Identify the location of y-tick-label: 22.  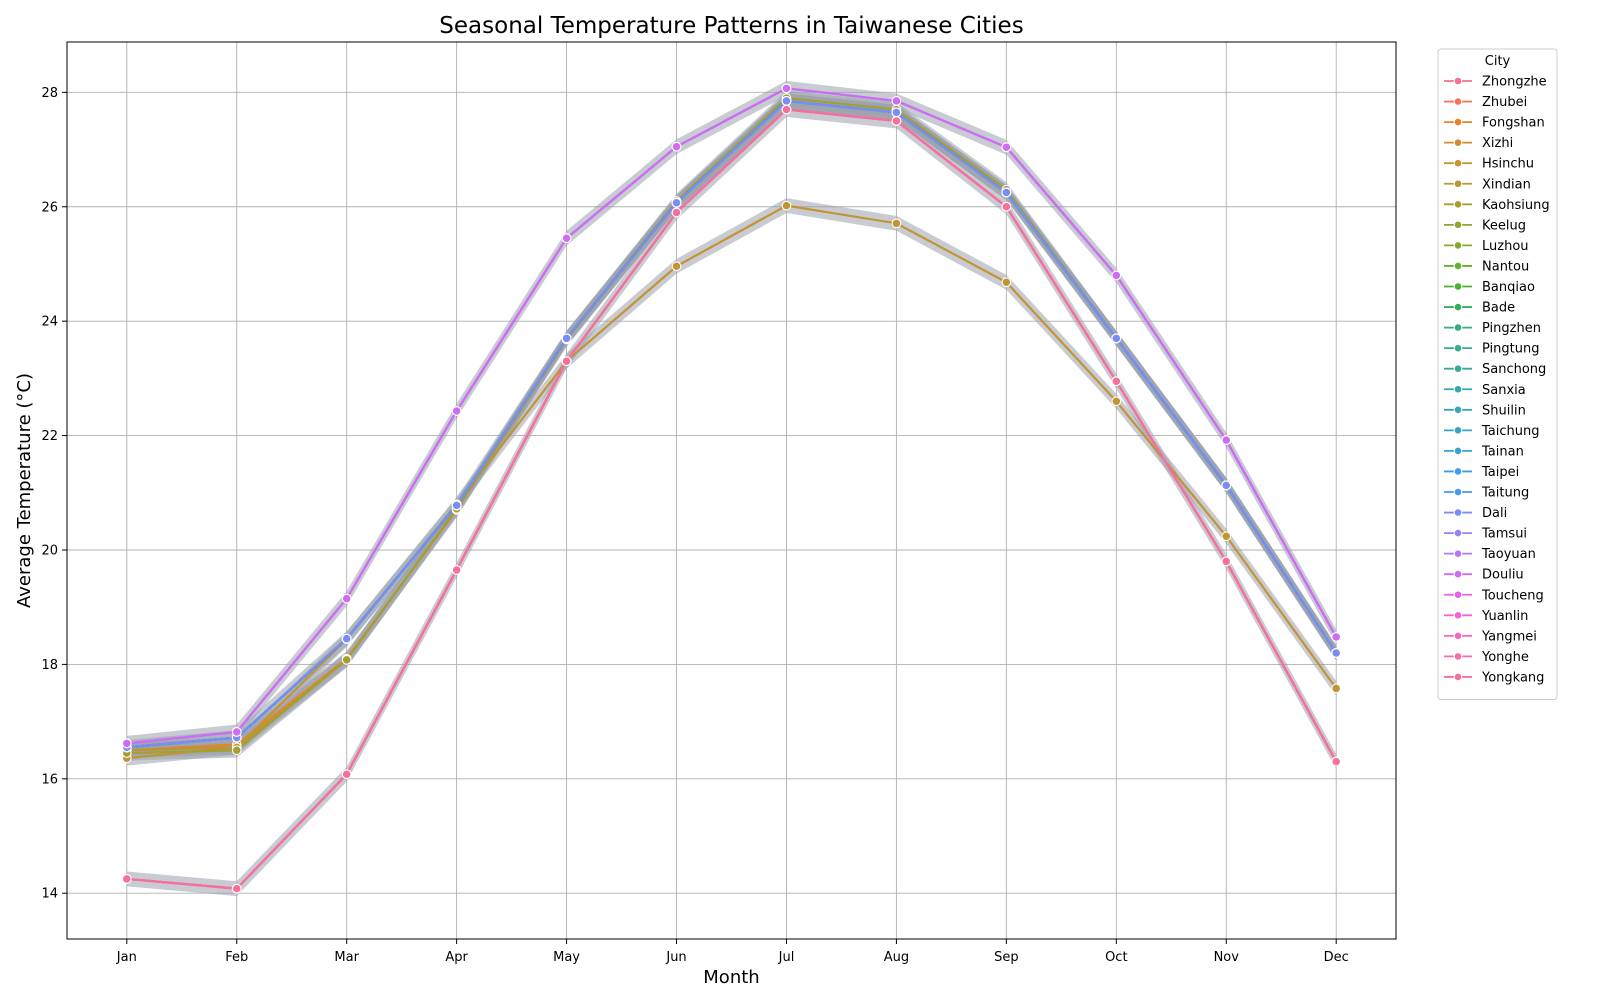
(49, 436).